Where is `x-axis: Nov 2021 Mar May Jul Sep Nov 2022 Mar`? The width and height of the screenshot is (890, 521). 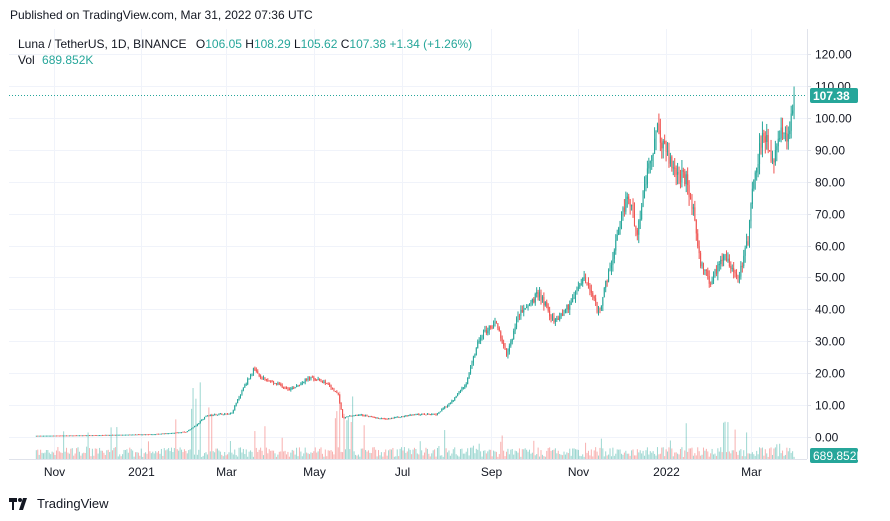 x-axis: Nov 2021 Mar May Jul Sep Nov 2022 Mar is located at coordinates (403, 472).